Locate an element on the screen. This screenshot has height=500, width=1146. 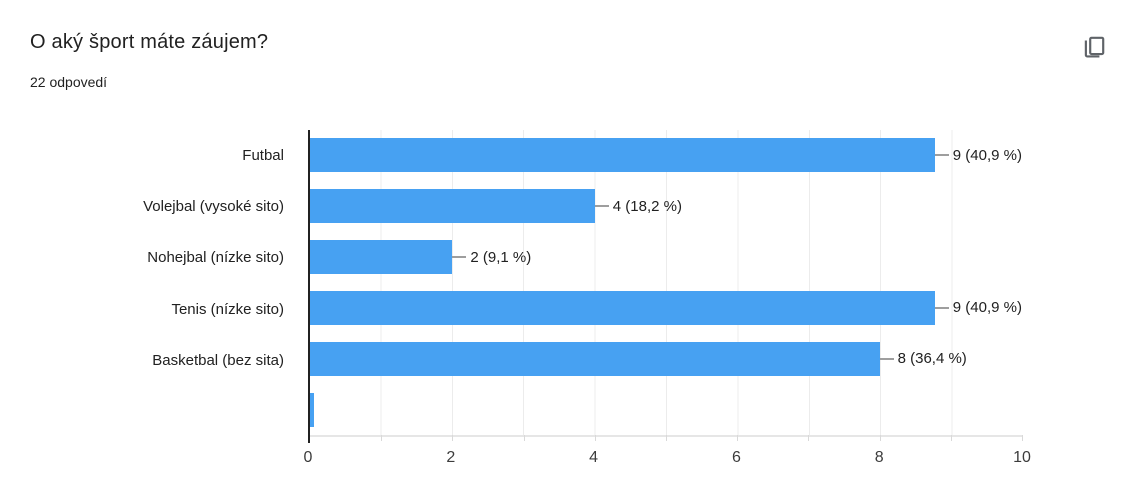
category-label is located at coordinates (148, 411).